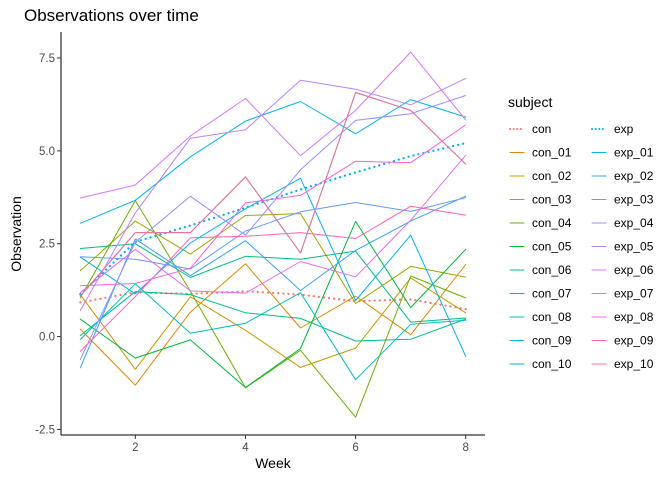 Image resolution: width=672 pixels, height=480 pixels. Describe the element at coordinates (530, 129) in the screenshot. I see `legend-item-con: con` at that location.